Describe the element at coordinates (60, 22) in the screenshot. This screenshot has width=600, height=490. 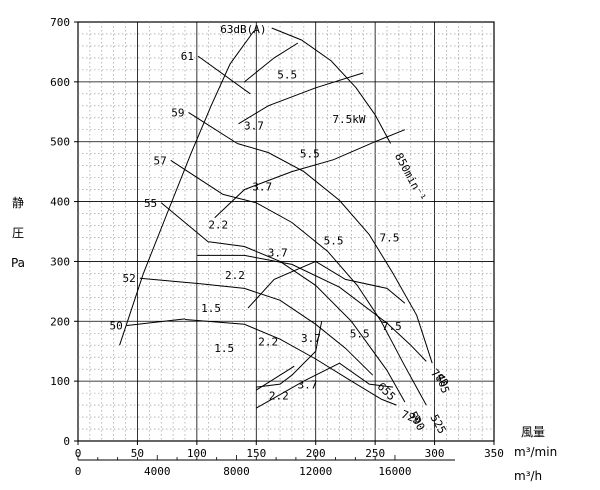
I see `y-tick-label: 700` at that location.